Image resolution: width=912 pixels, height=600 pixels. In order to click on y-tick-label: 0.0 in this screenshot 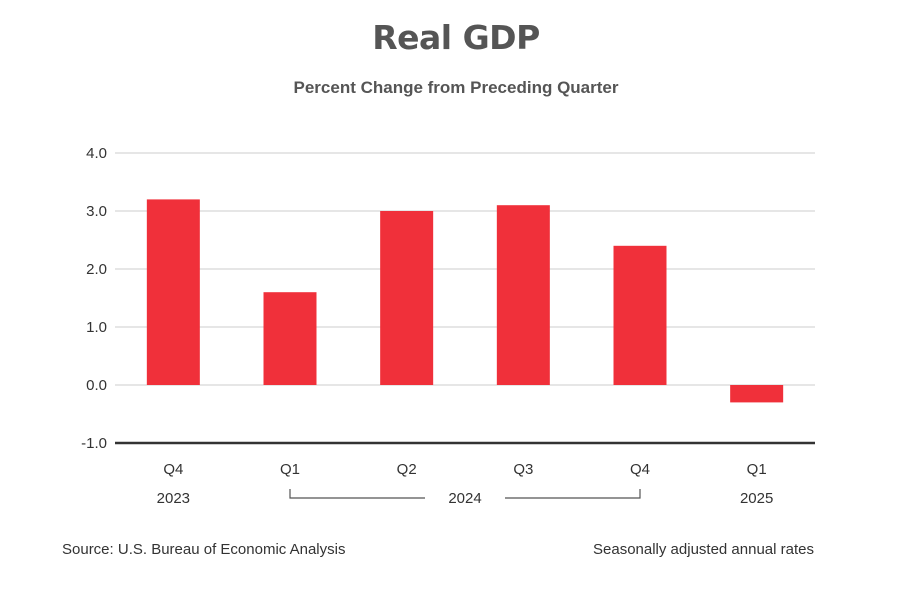, I will do `click(96, 385)`.